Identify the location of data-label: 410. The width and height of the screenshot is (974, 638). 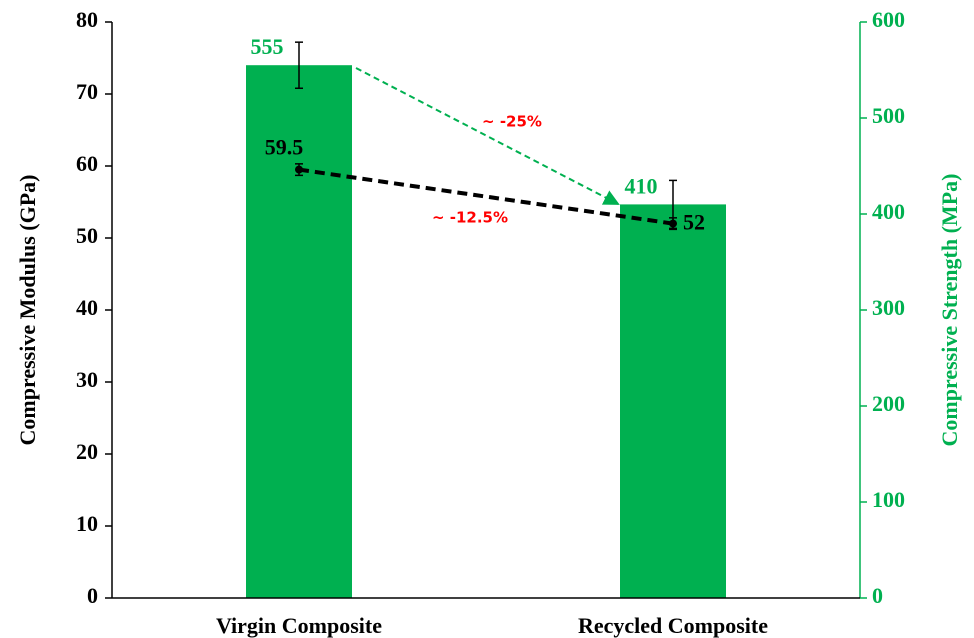
(641, 185).